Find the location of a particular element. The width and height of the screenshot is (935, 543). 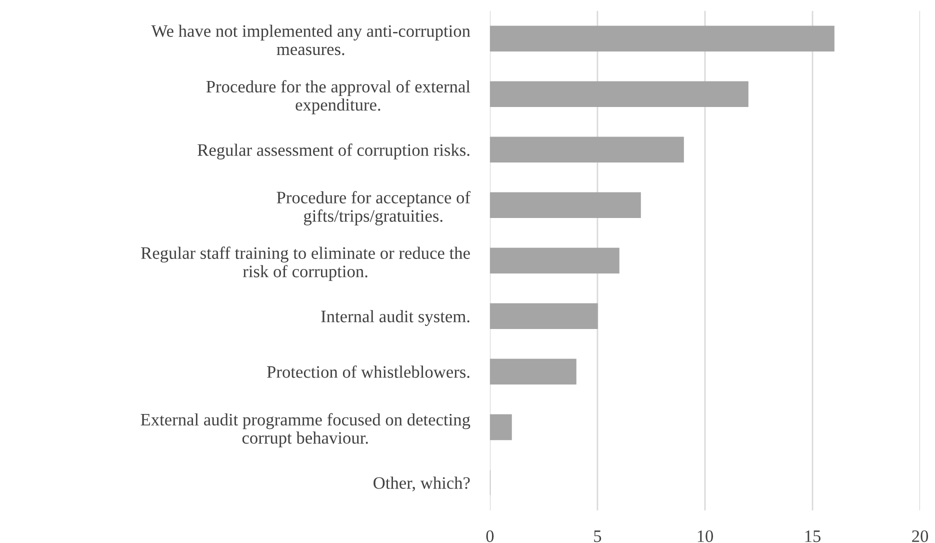

x-tick-label: 10 is located at coordinates (706, 536).